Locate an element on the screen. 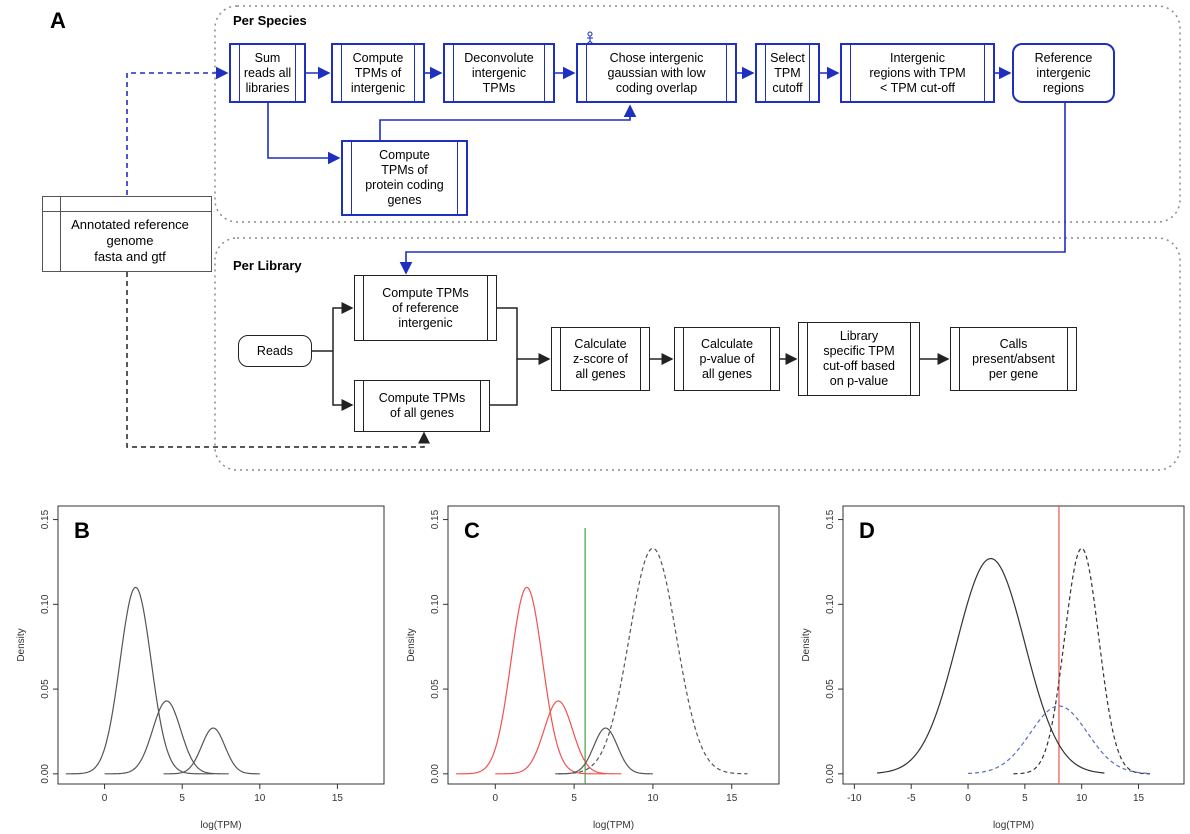 This screenshot has width=1190, height=834. step-label-line: Library is located at coordinates (859, 336).